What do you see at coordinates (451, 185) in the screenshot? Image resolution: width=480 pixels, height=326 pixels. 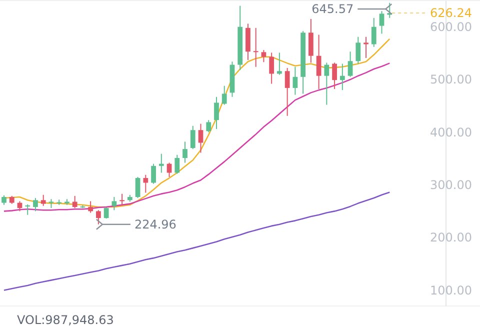 I see `y-tick-label: 300.00` at bounding box center [451, 185].